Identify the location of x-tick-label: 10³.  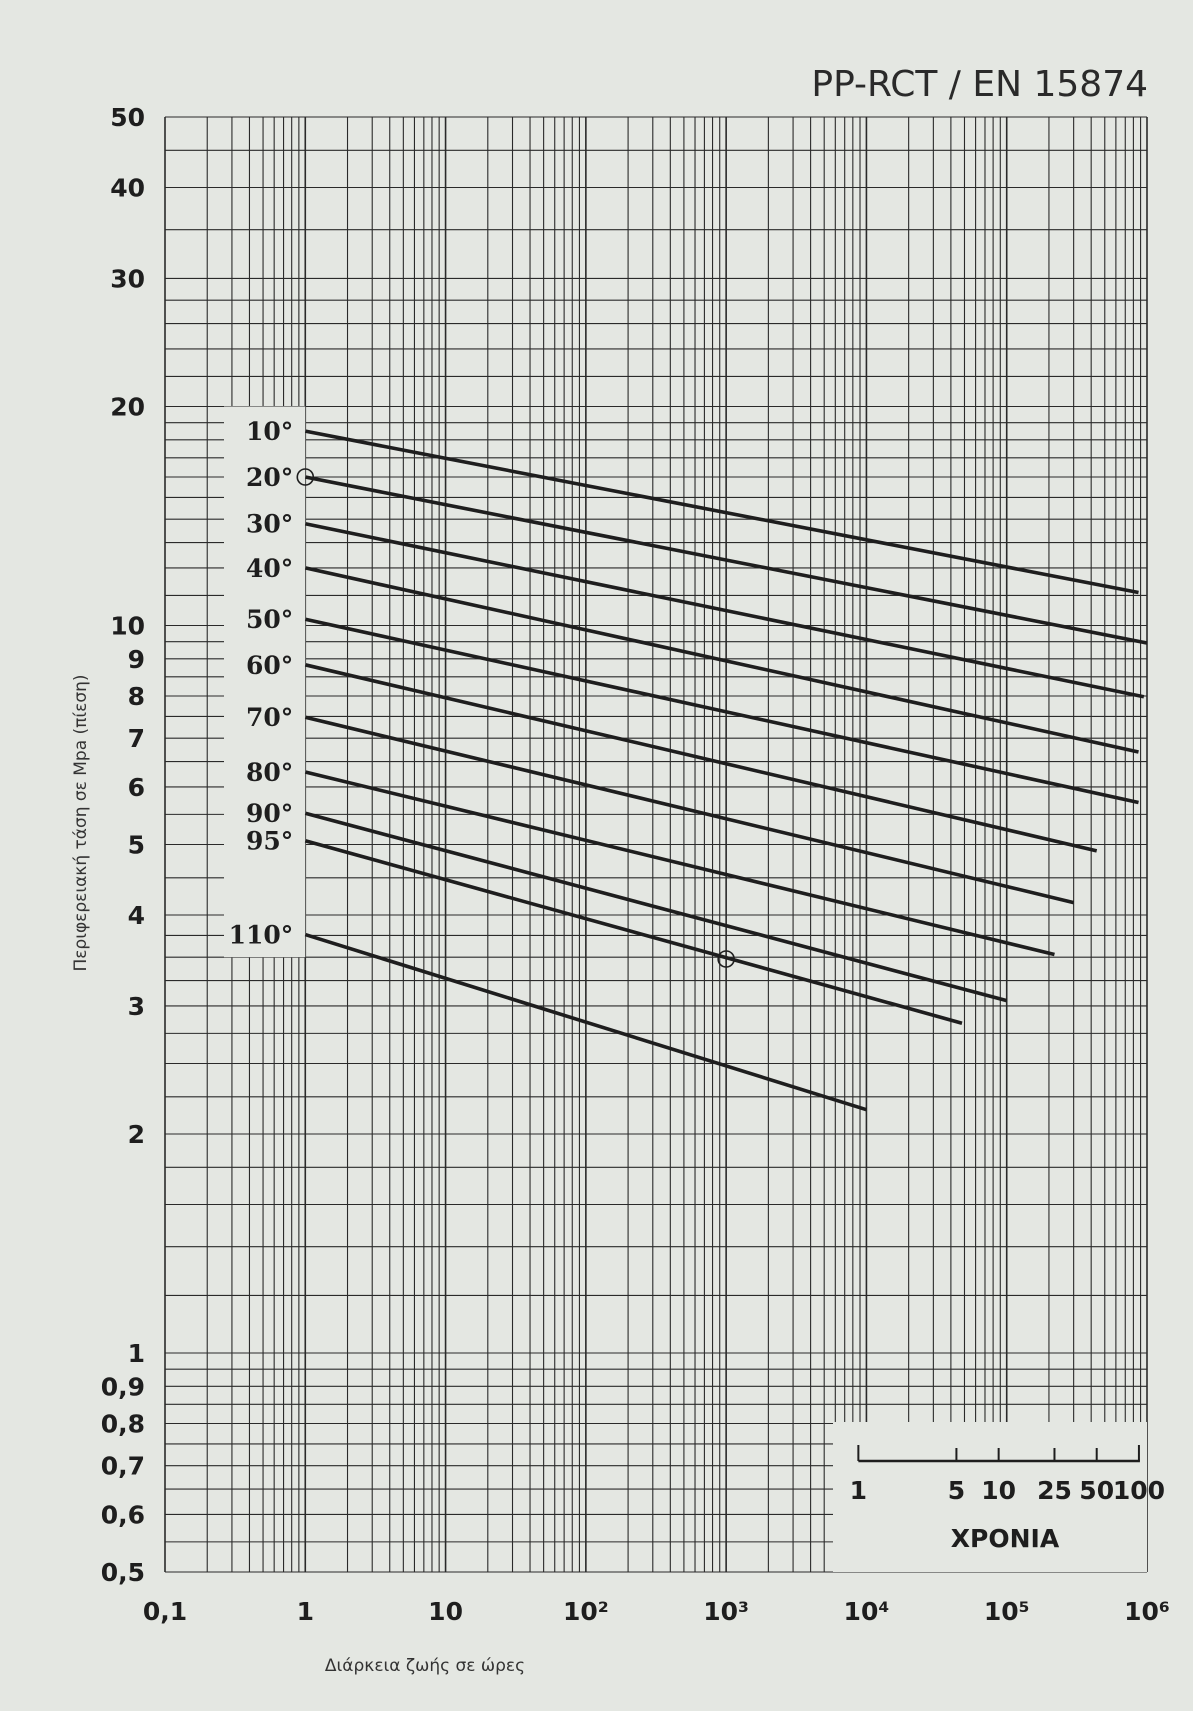
(726, 1611).